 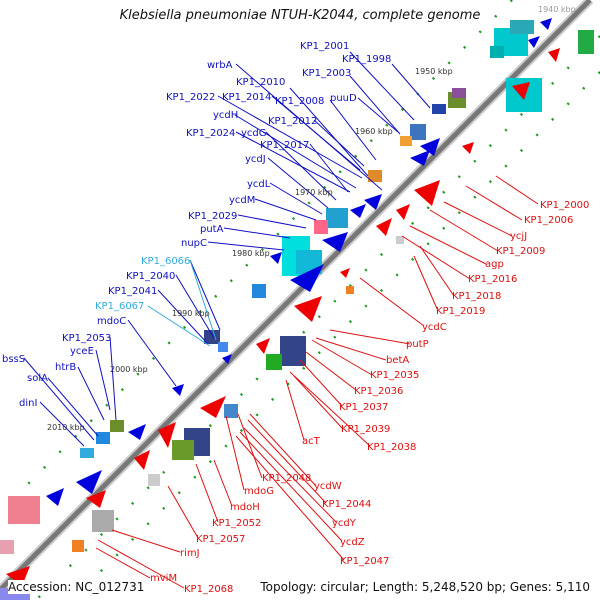 What do you see at coordinates (328, 486) in the screenshot?
I see `gene-label: ycdW` at bounding box center [328, 486].